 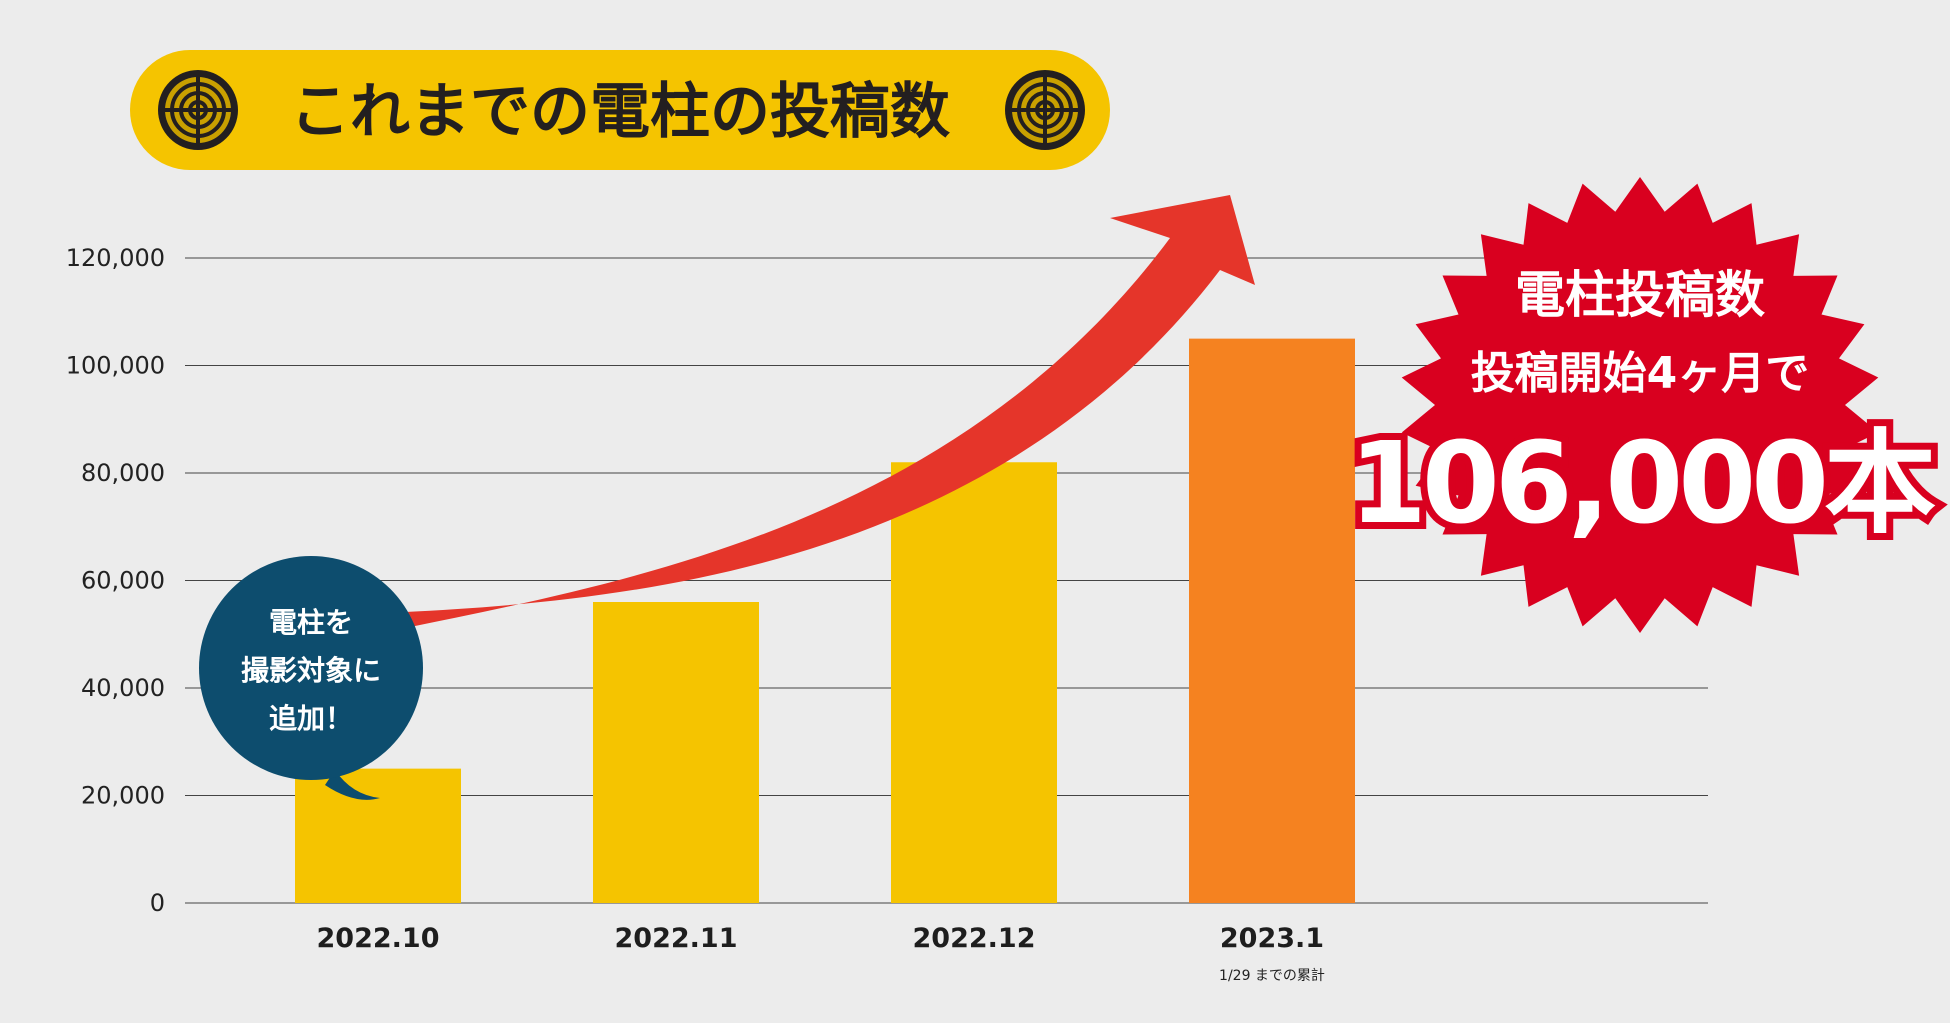 I want to click on x-tick-label: 2022.11, so click(x=676, y=938).